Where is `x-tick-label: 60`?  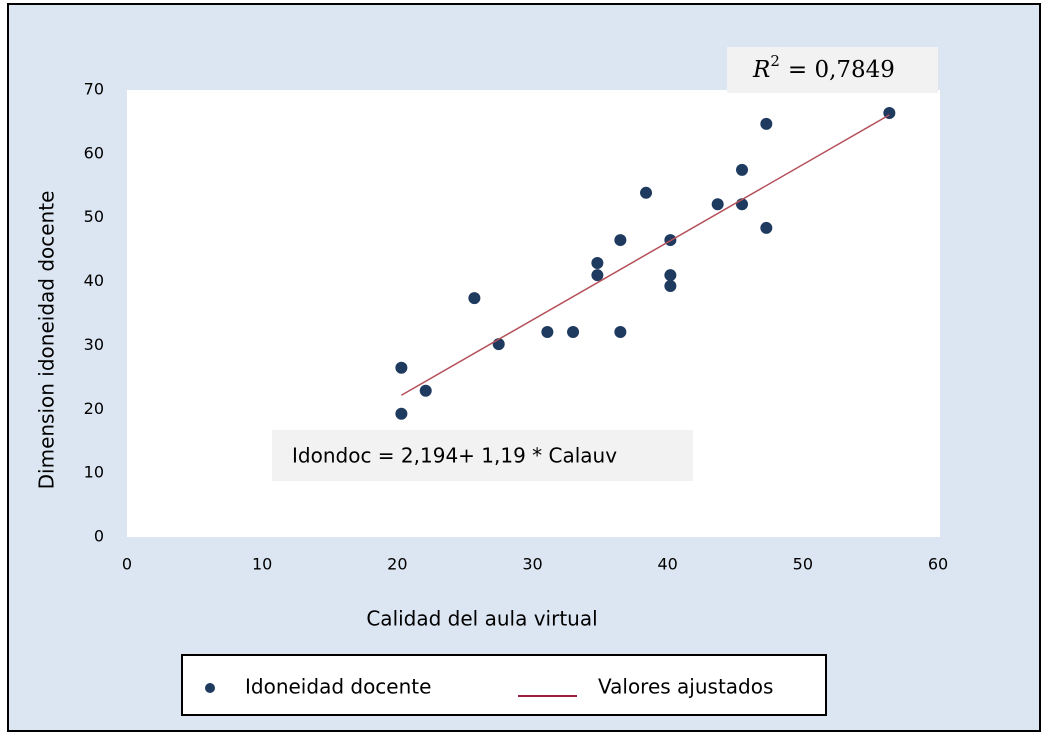 x-tick-label: 60 is located at coordinates (938, 564).